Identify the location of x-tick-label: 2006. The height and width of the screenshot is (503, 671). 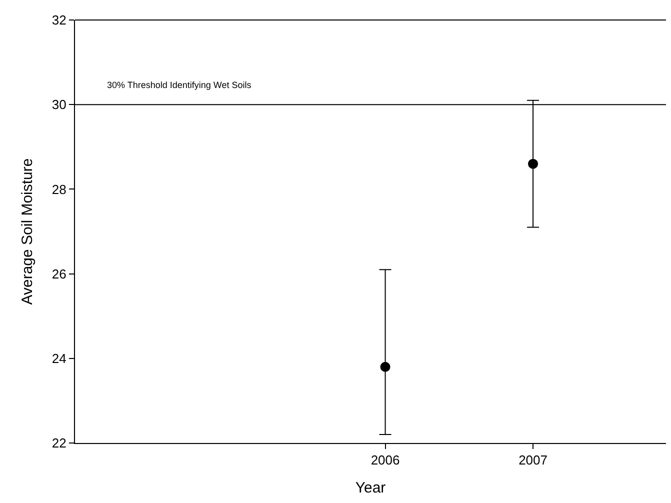
(385, 460).